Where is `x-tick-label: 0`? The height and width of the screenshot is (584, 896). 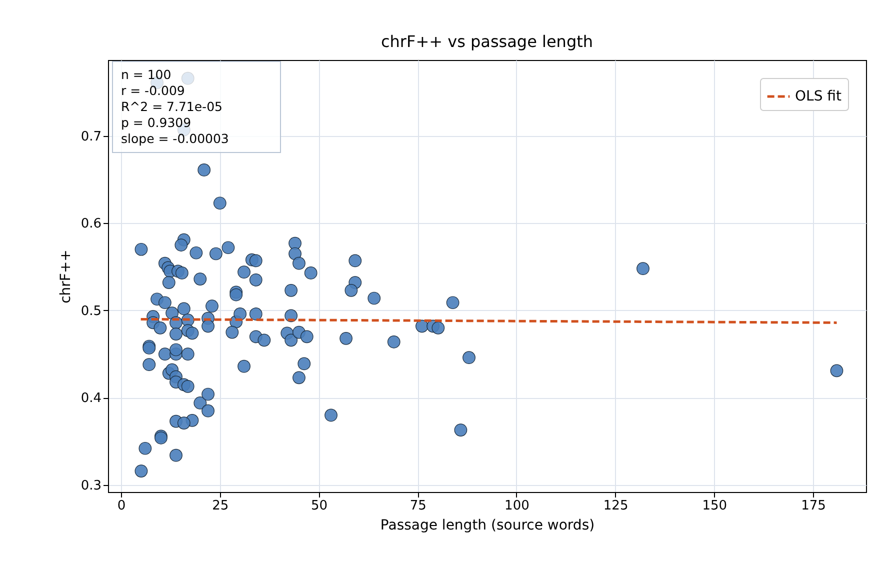
x-tick-label: 0 is located at coordinates (121, 506).